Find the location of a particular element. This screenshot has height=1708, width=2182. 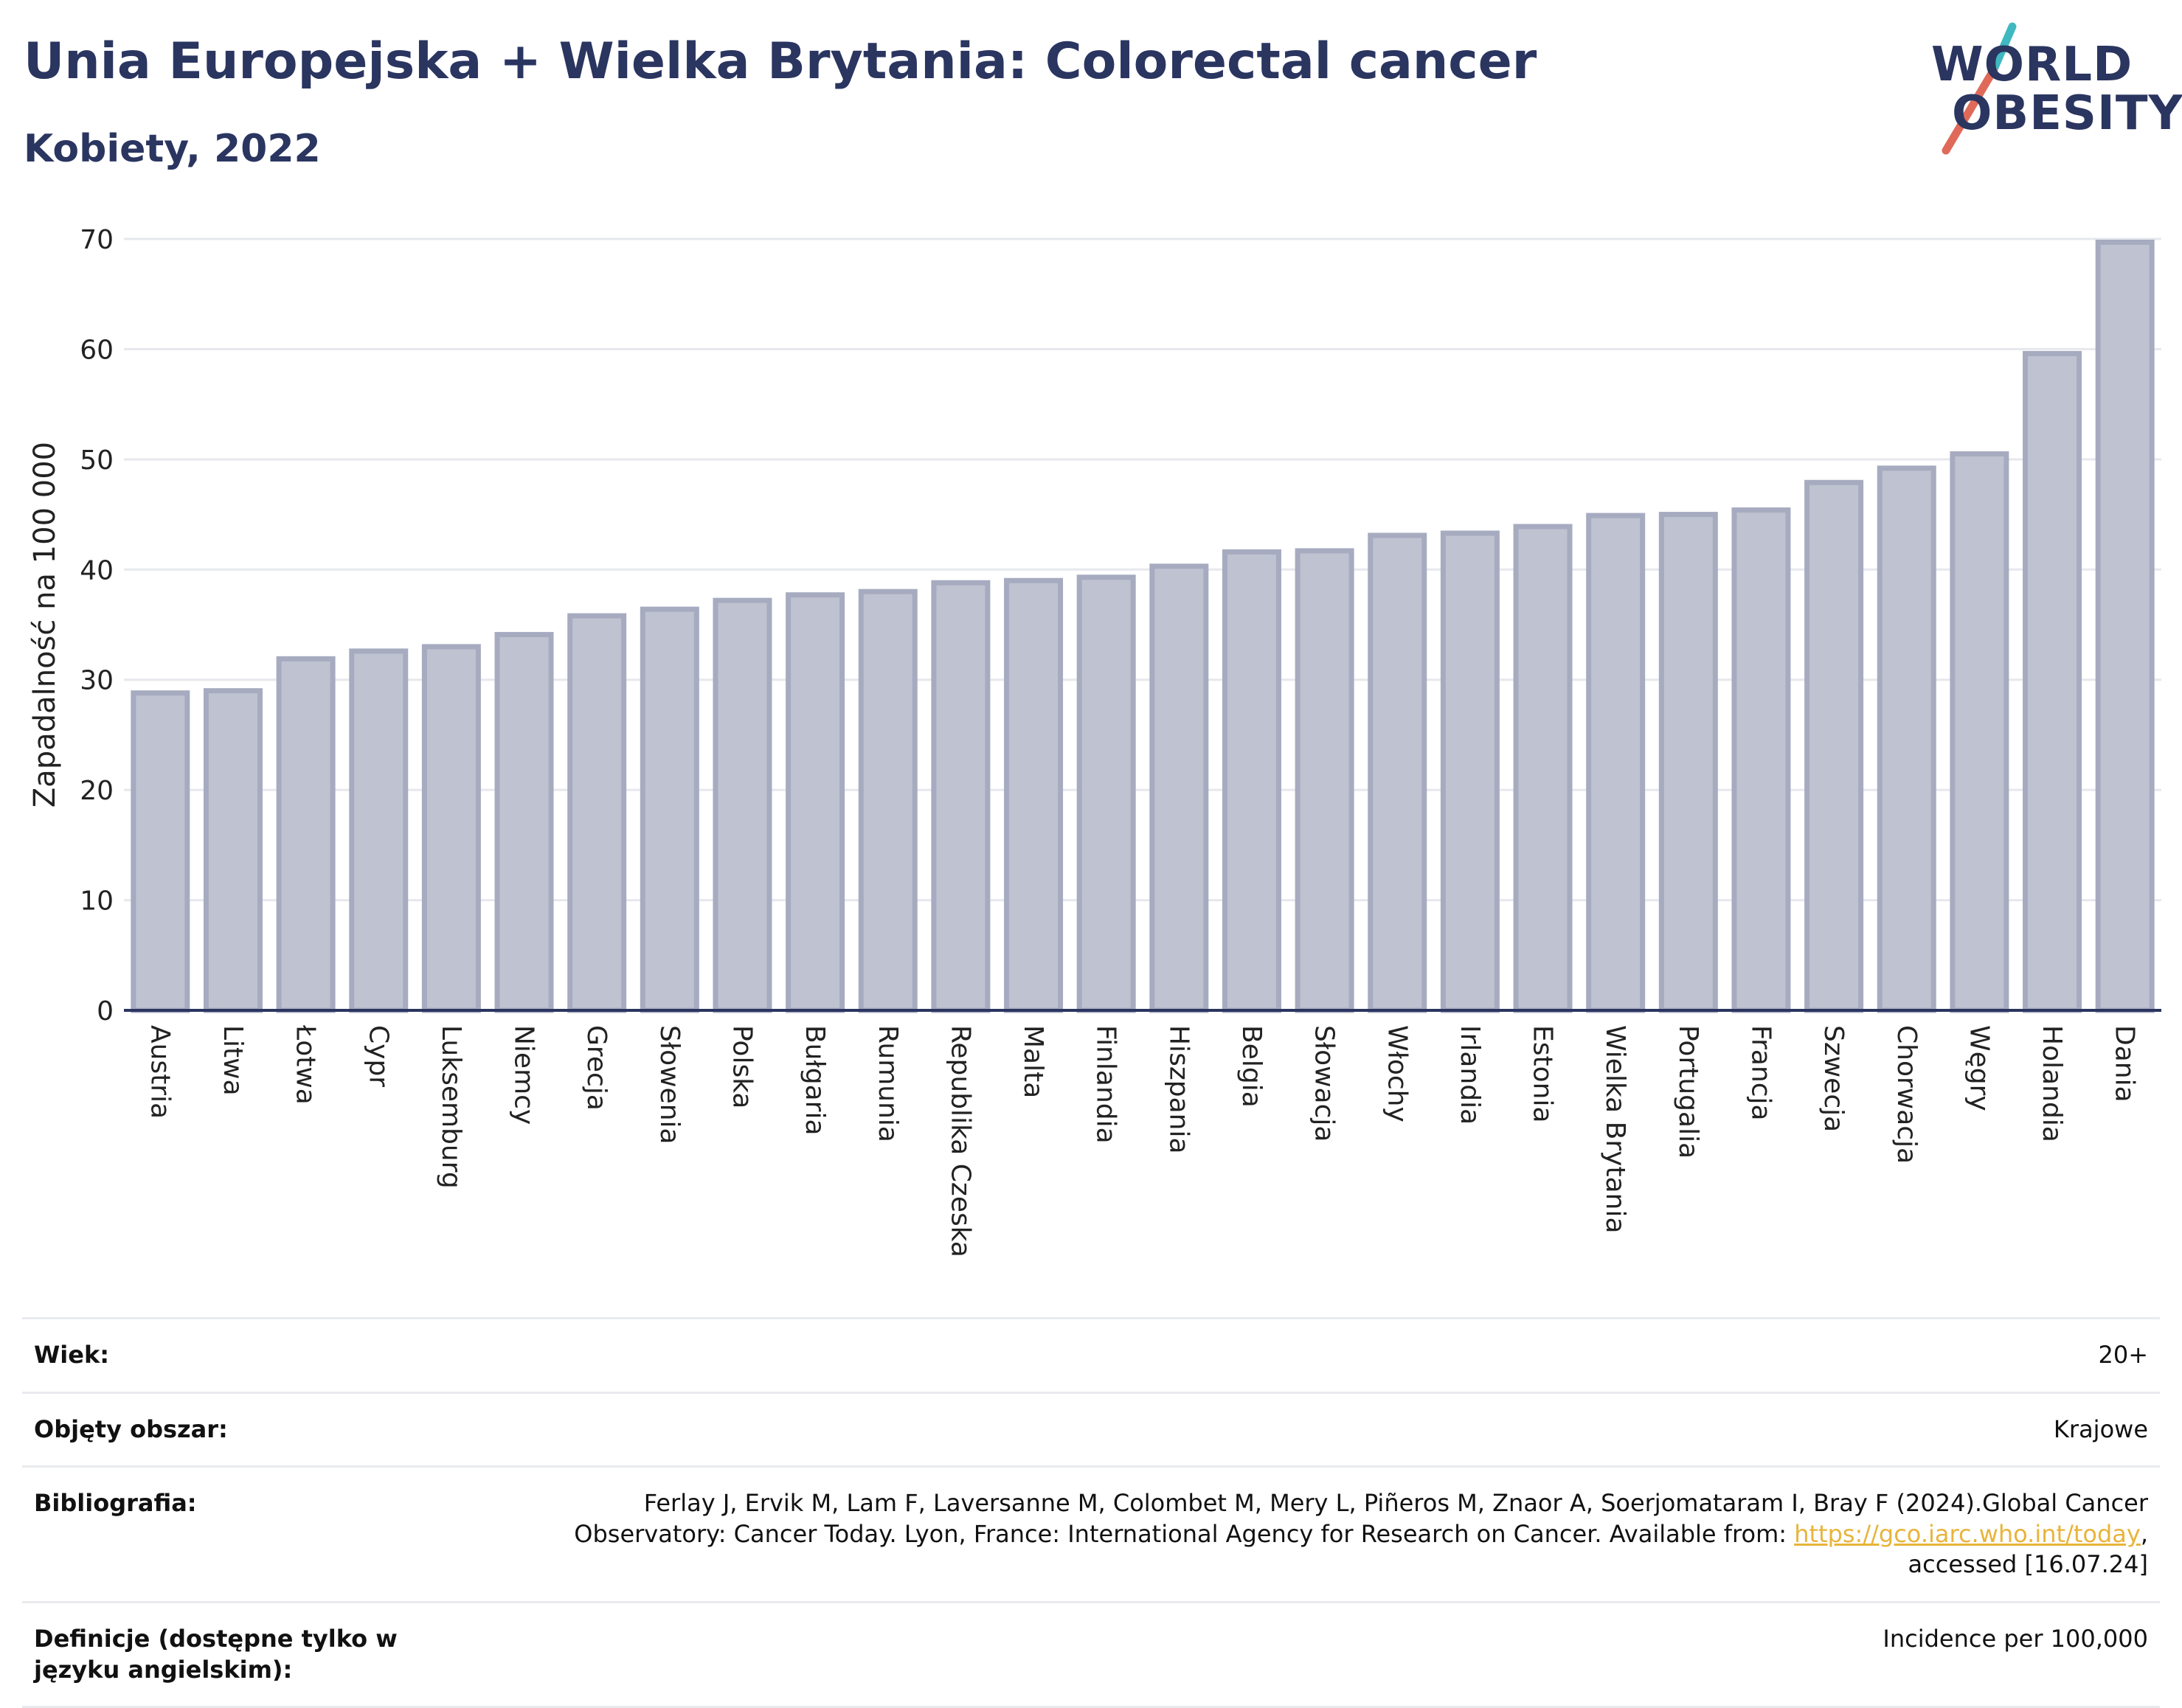

bar-wielka-brytania is located at coordinates (1616, 763).